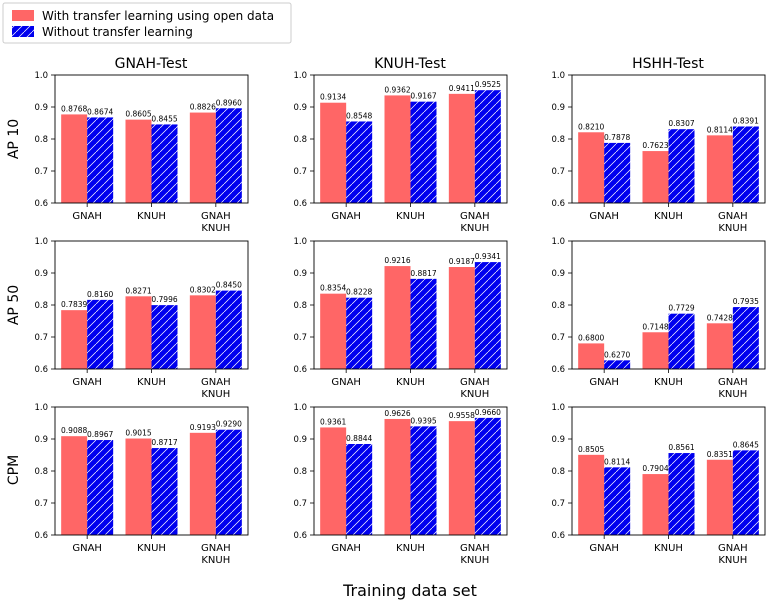 This screenshot has width=775, height=605. I want to click on data-label-with-transfer: 0.8826, so click(203, 107).